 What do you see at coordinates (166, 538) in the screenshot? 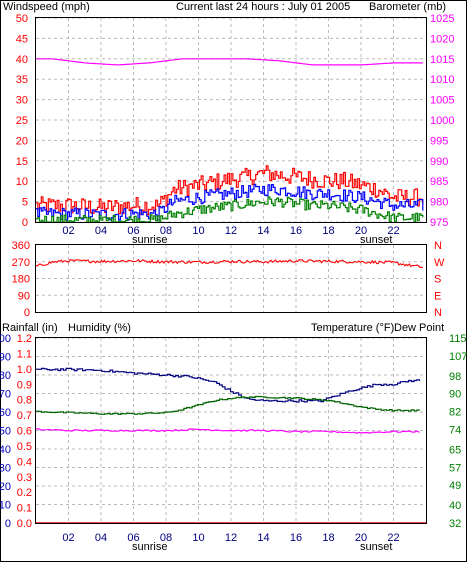
I see `humidity-time-tick-08: 08` at bounding box center [166, 538].